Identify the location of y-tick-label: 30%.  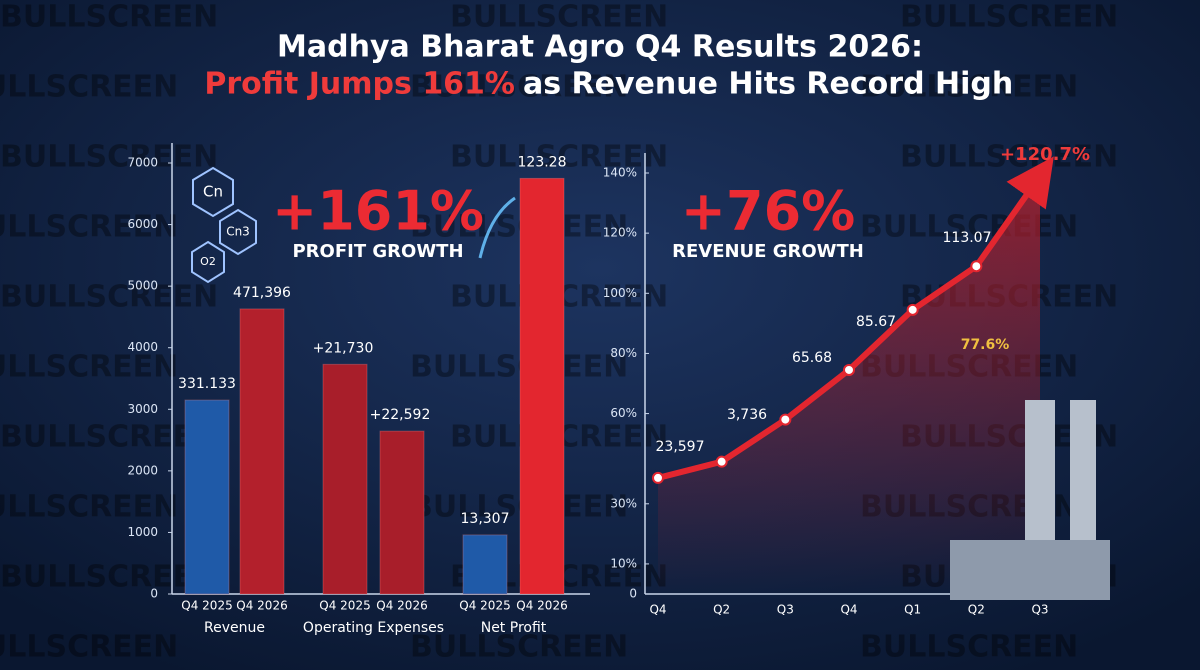
(623, 503).